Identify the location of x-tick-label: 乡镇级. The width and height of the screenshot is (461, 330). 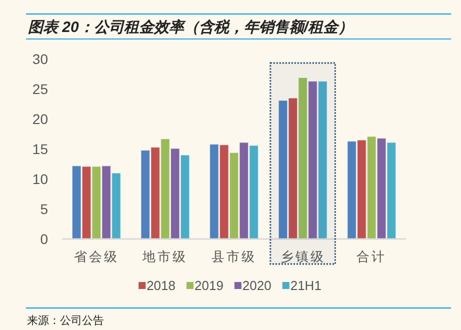
(303, 256).